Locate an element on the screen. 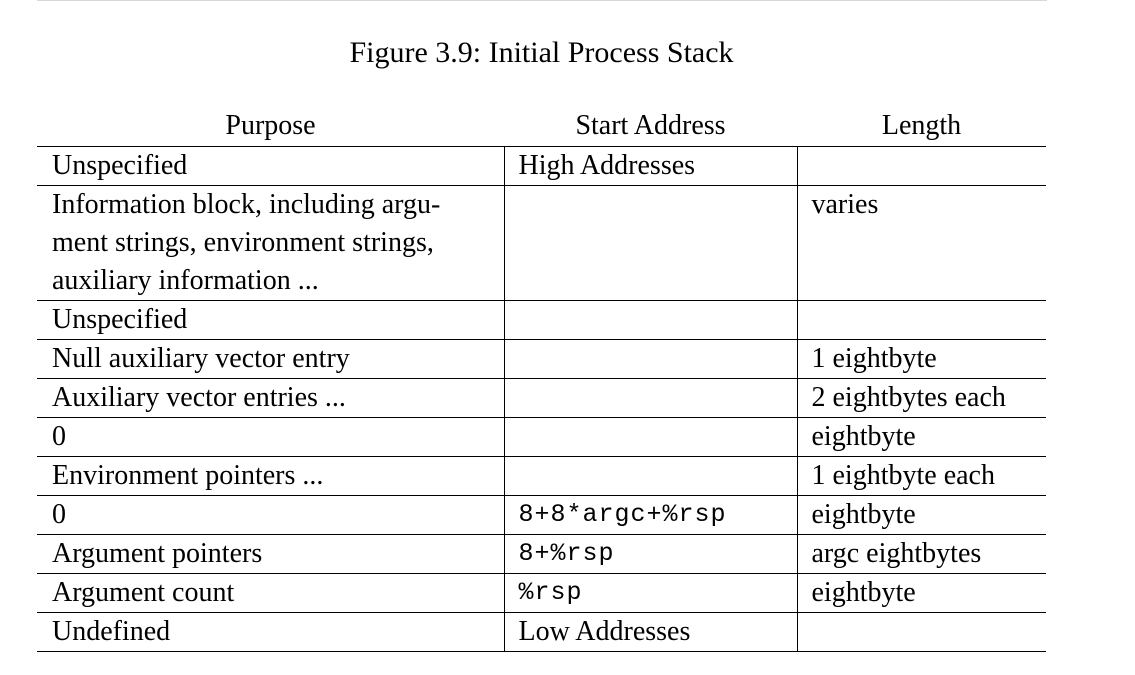 The width and height of the screenshot is (1135, 675). length-cell: 1 eightbyte each is located at coordinates (921, 476).